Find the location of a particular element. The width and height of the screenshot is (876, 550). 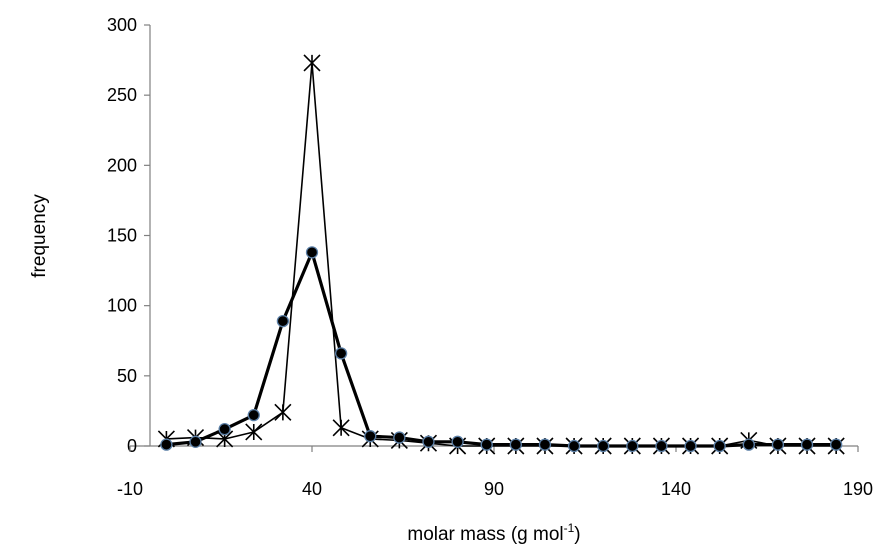

y-tick-label: 150 is located at coordinates (122, 236).